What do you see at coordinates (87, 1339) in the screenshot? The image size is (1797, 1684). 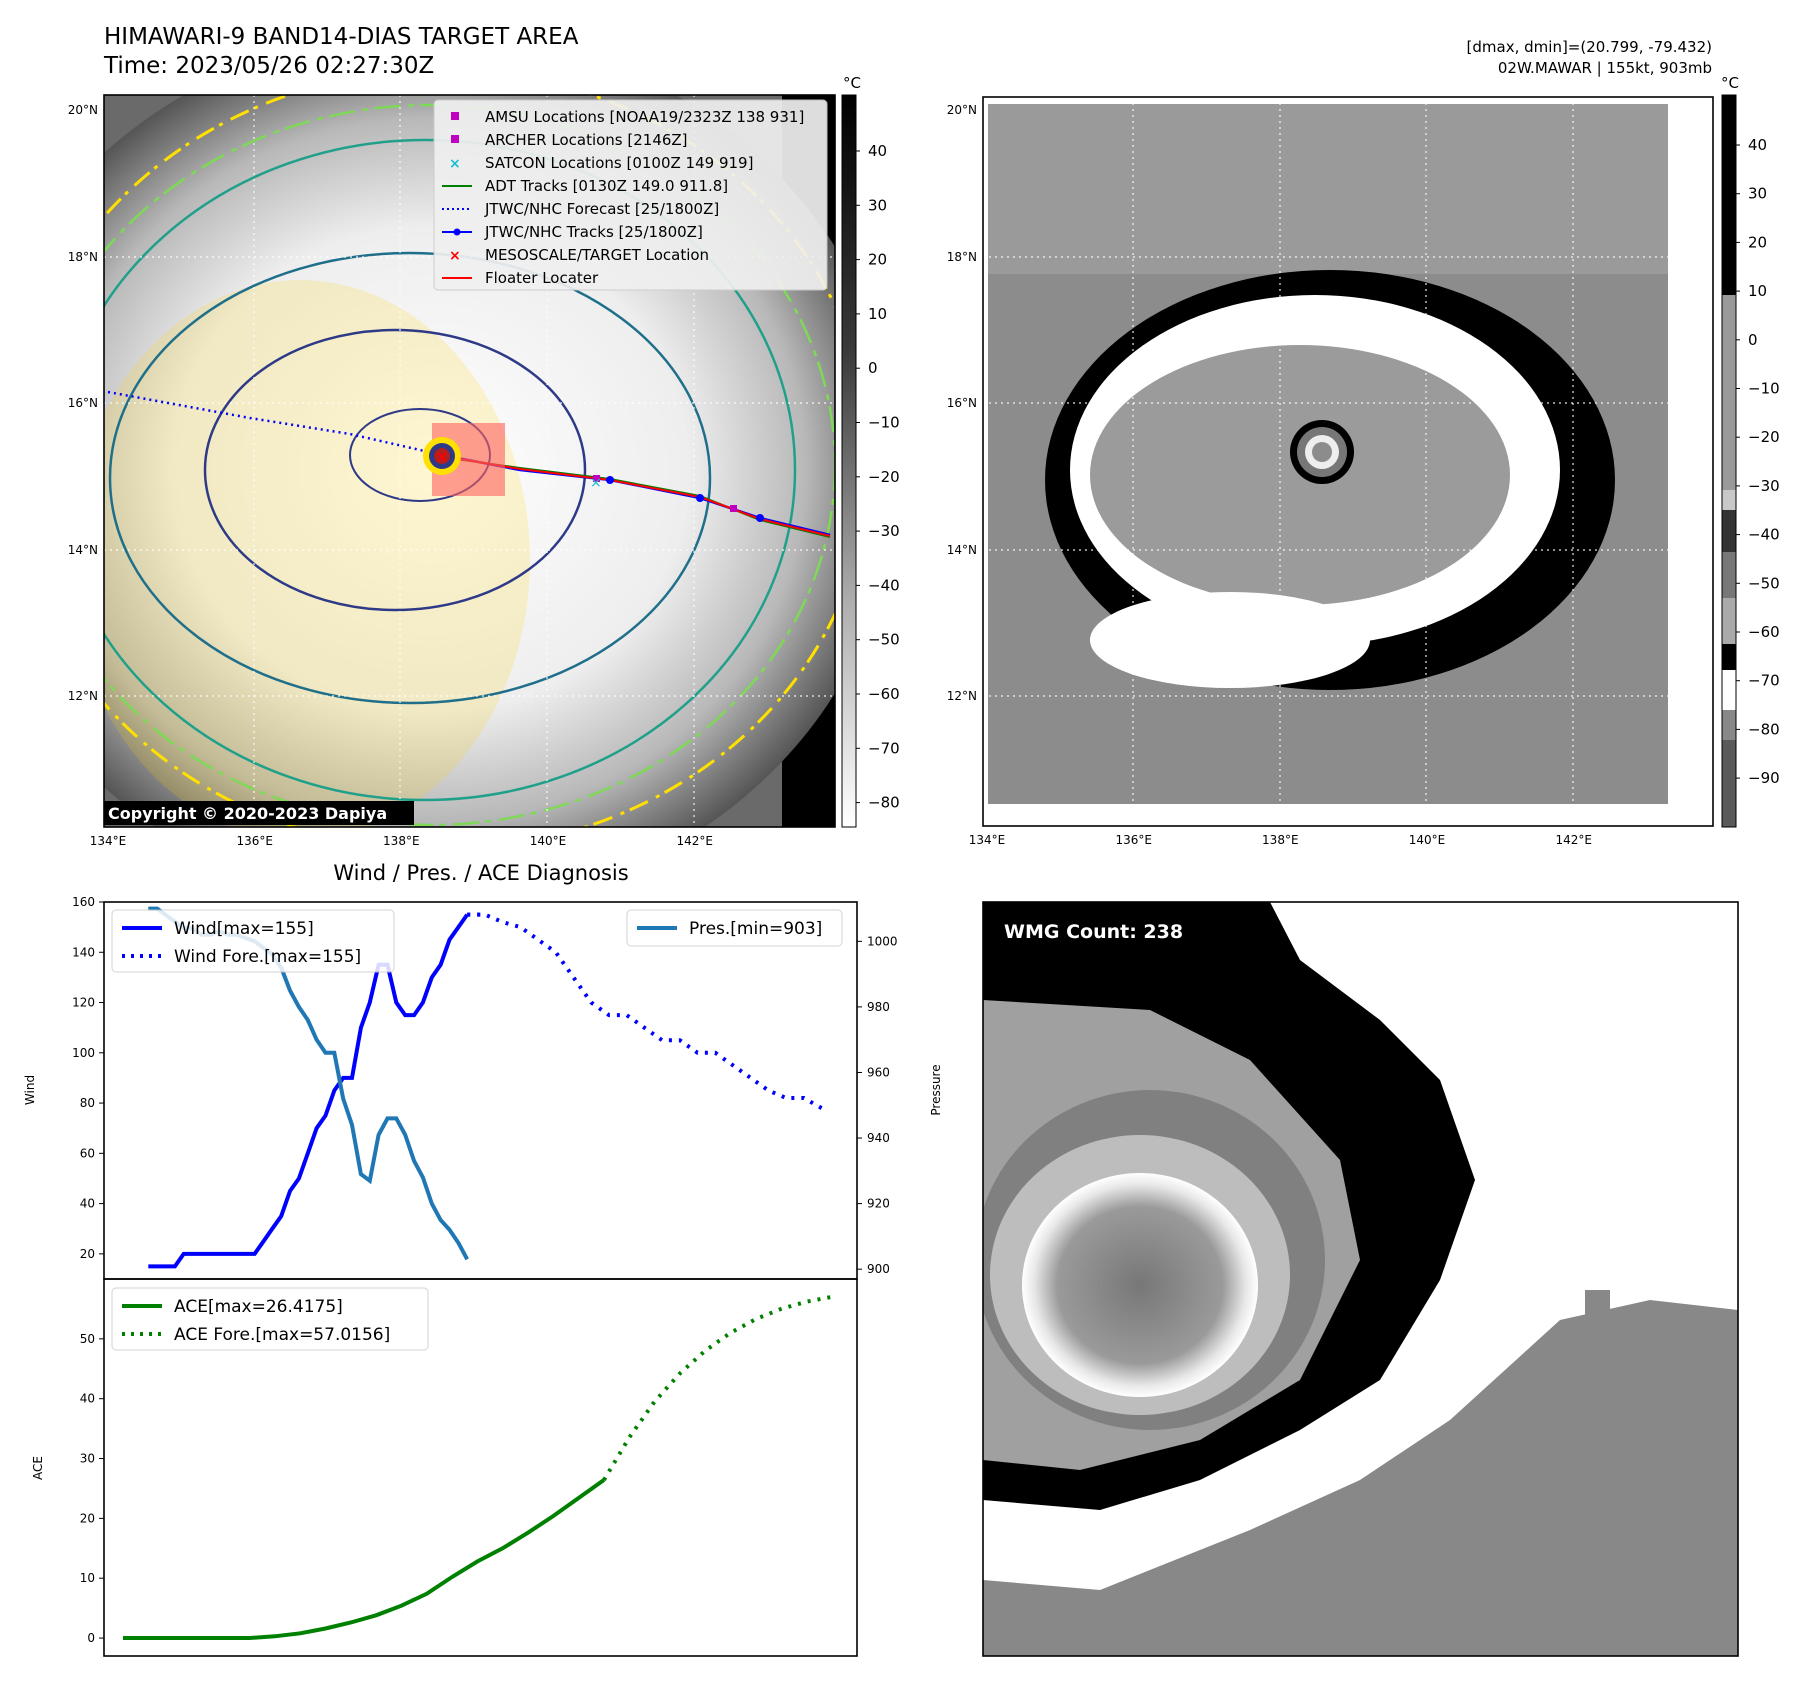 I see `ace-tick-label: 50` at bounding box center [87, 1339].